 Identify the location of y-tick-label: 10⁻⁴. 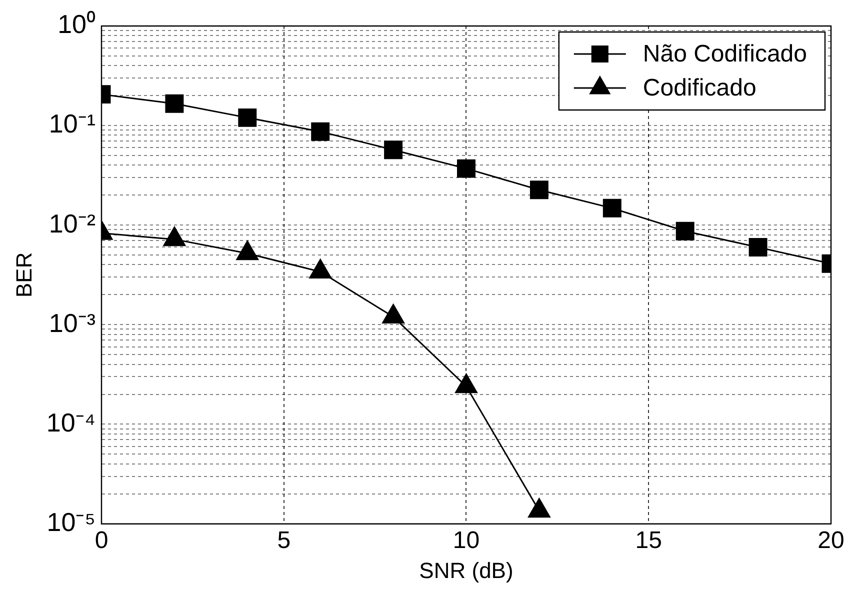
(71, 422).